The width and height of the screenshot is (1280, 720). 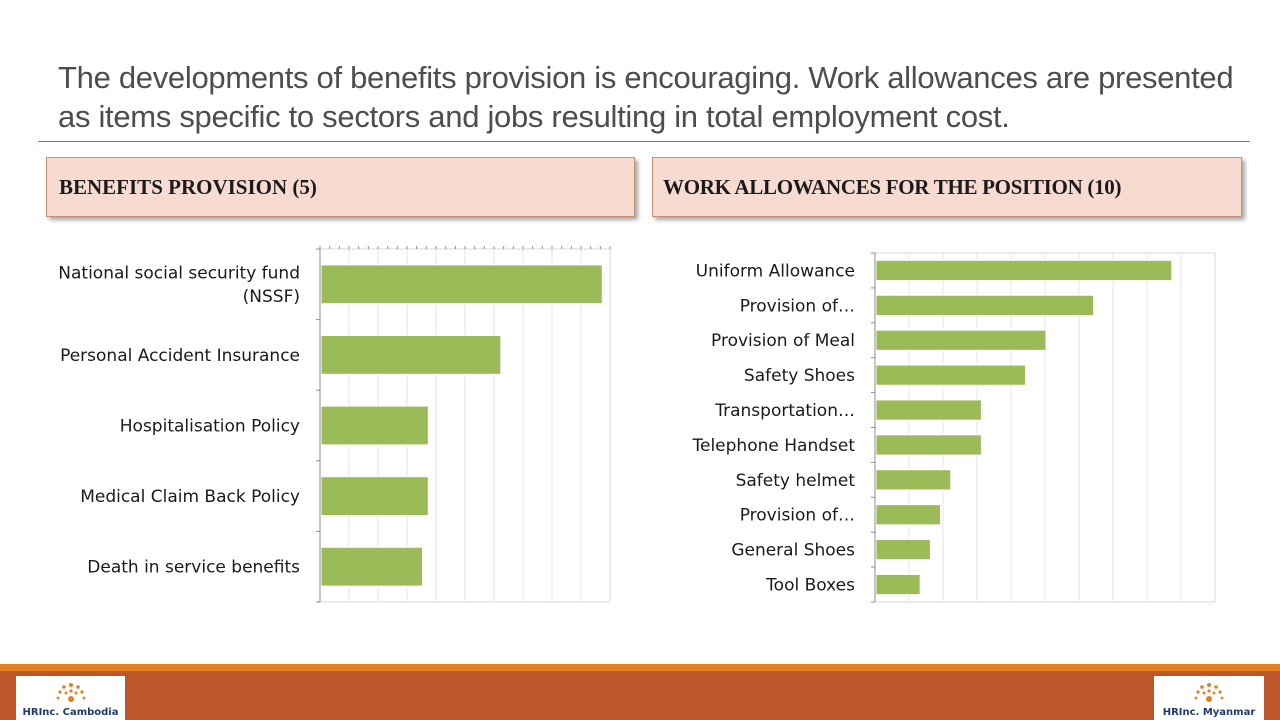 What do you see at coordinates (793, 551) in the screenshot?
I see `category-label: General Shoes` at bounding box center [793, 551].